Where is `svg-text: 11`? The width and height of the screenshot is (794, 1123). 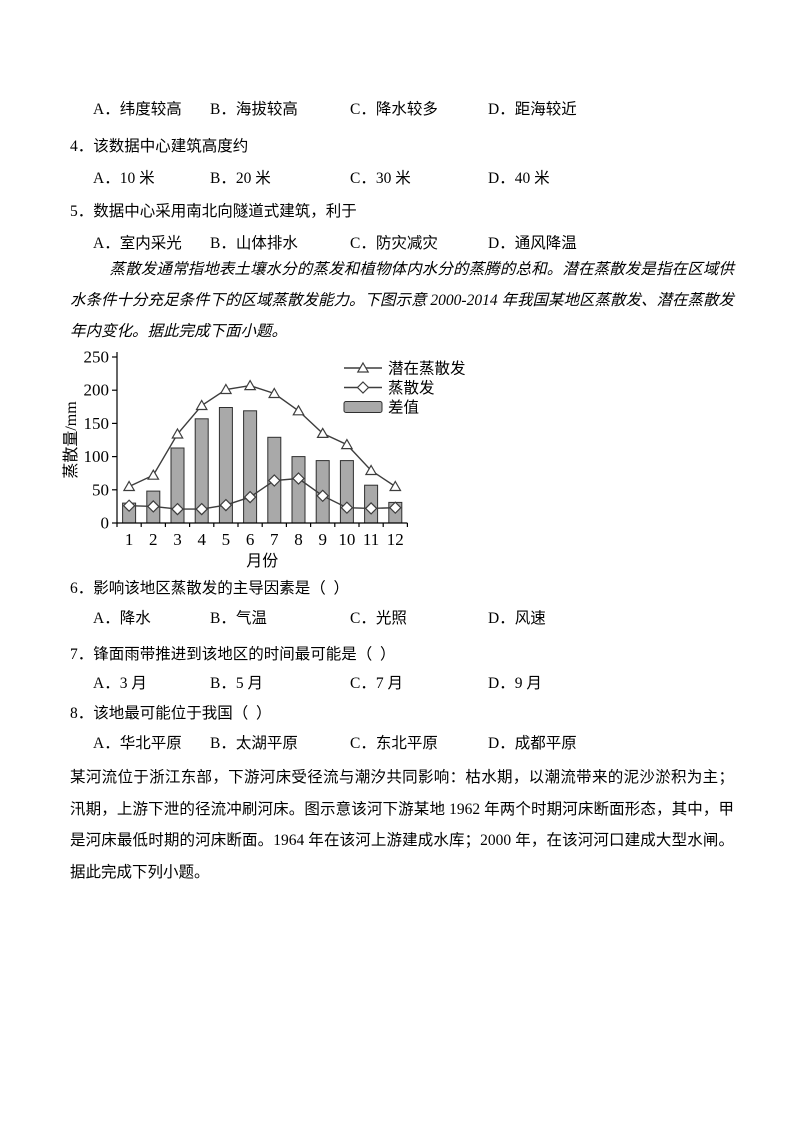
svg-text: 11 is located at coordinates (371, 539).